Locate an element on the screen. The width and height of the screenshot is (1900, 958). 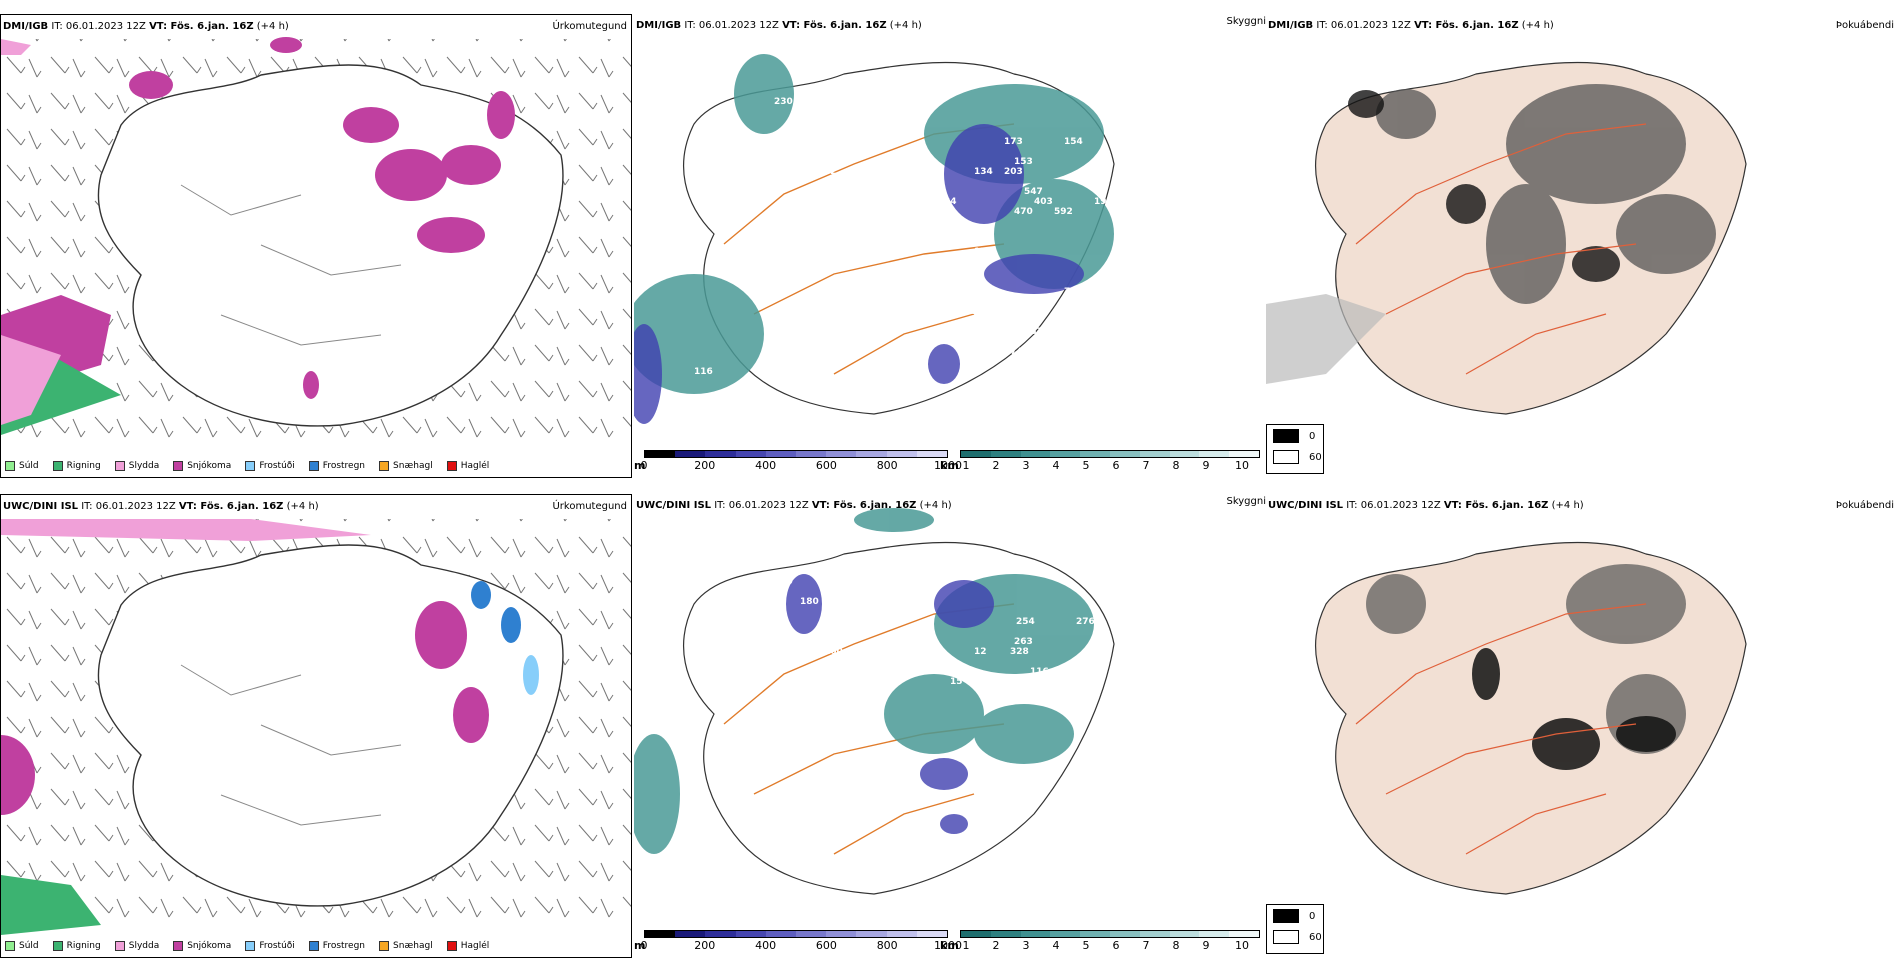
cloud-base-label: 02 is located at coordinates (830, 172).